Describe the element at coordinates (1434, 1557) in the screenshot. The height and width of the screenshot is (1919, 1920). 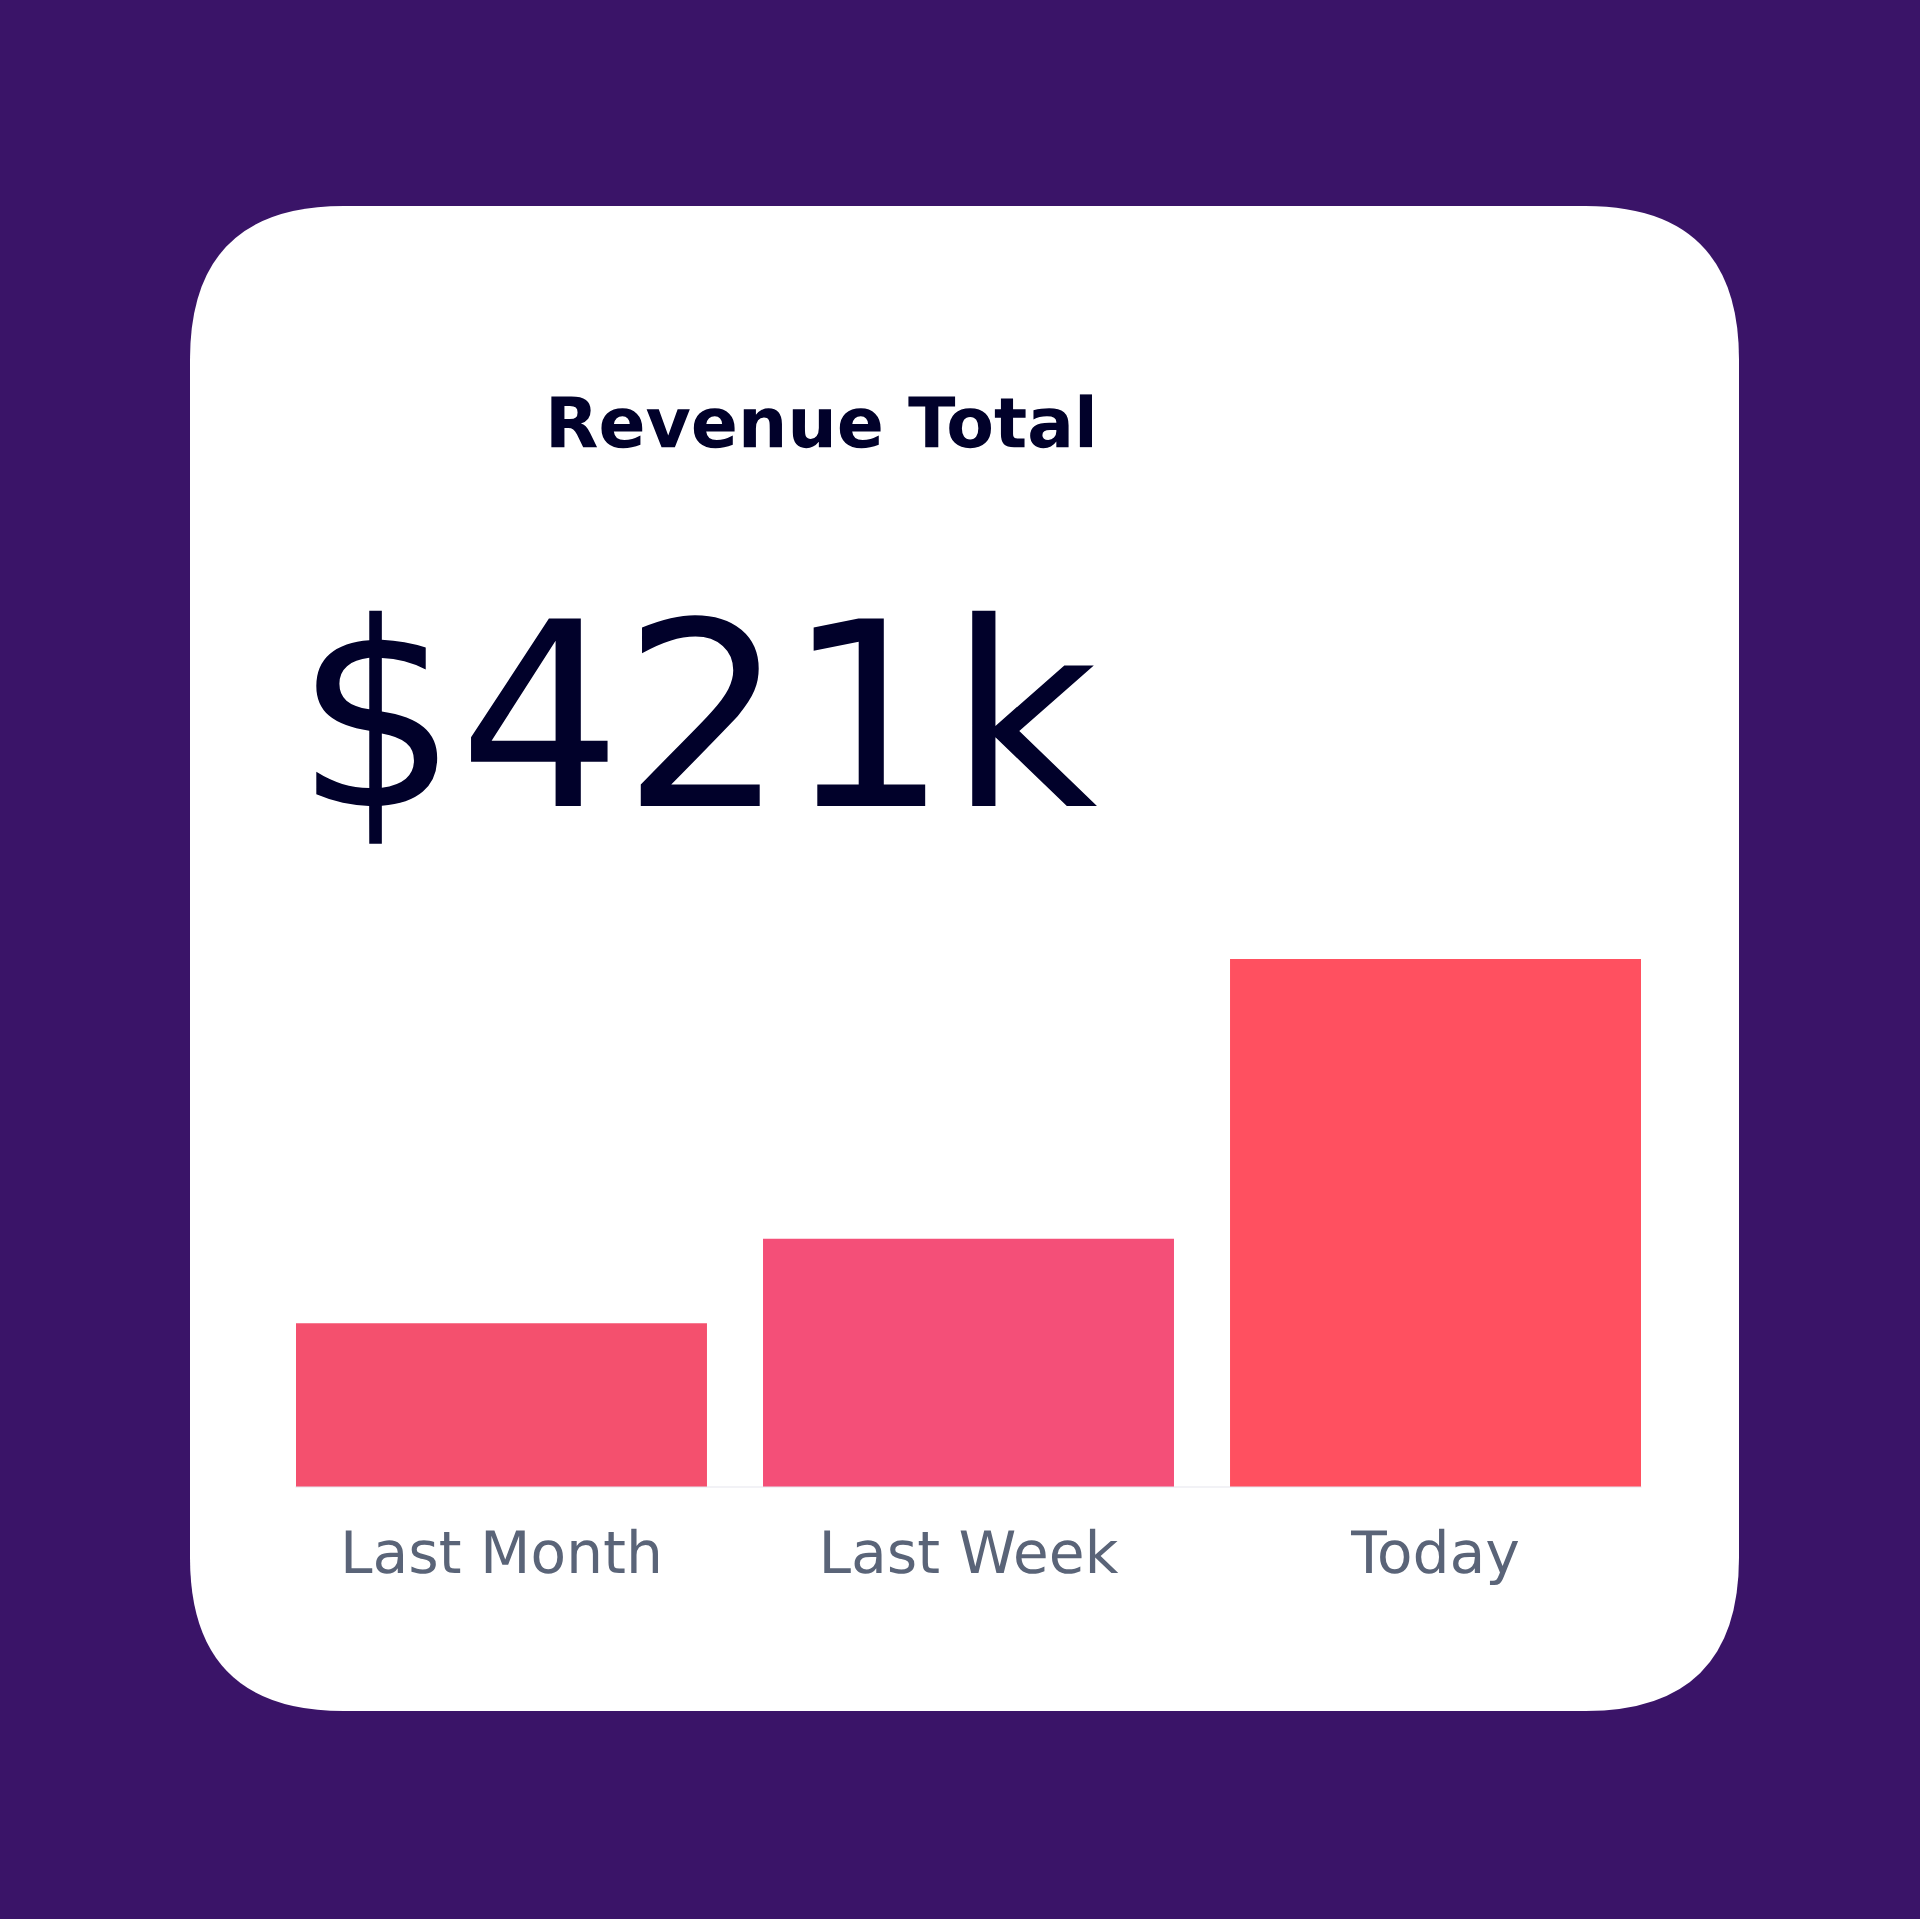
I see `x-tick-label: Today` at that location.